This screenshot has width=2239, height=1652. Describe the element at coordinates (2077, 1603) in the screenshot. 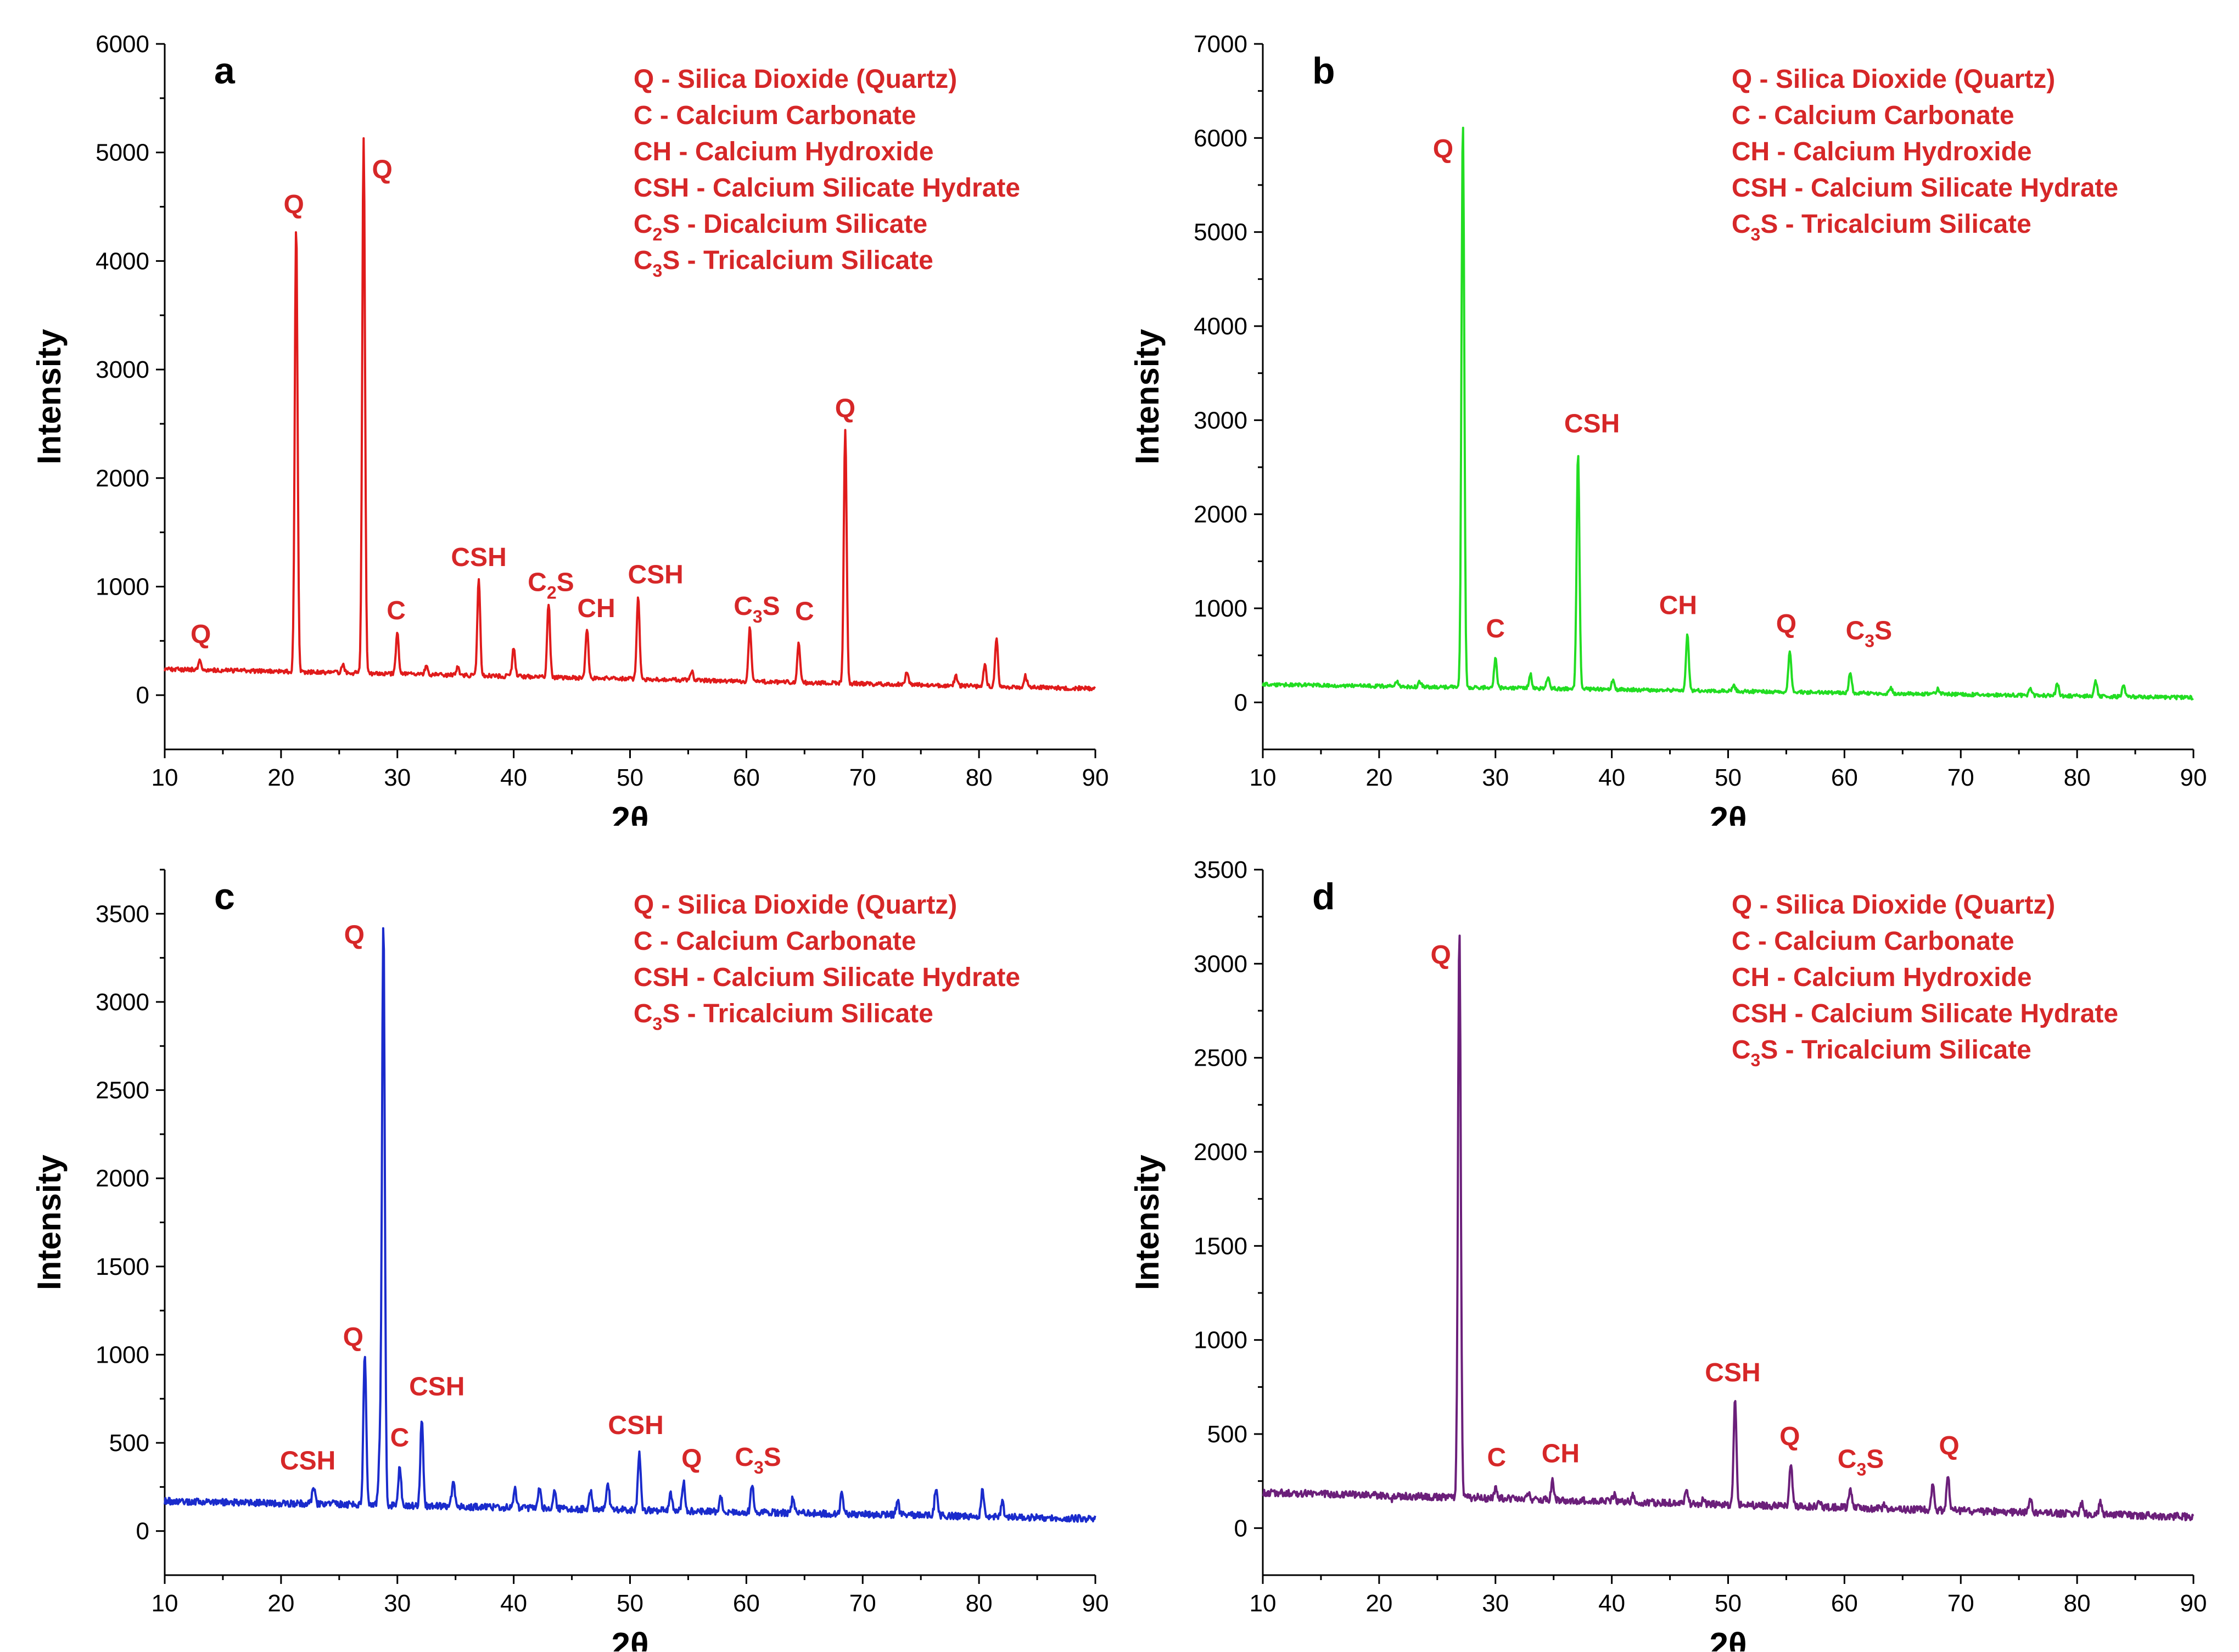

I see `x-tick-label: 80` at that location.